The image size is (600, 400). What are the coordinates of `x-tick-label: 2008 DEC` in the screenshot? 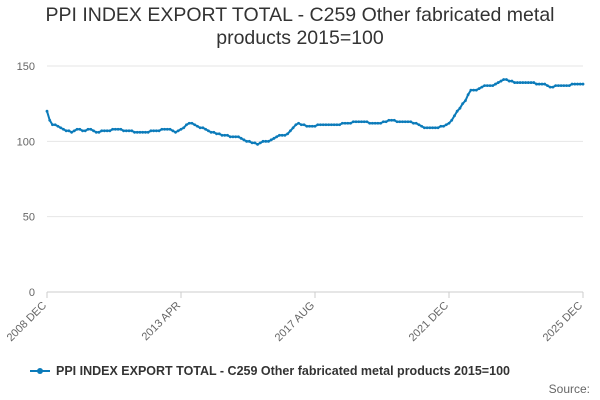 It's located at (27, 322).